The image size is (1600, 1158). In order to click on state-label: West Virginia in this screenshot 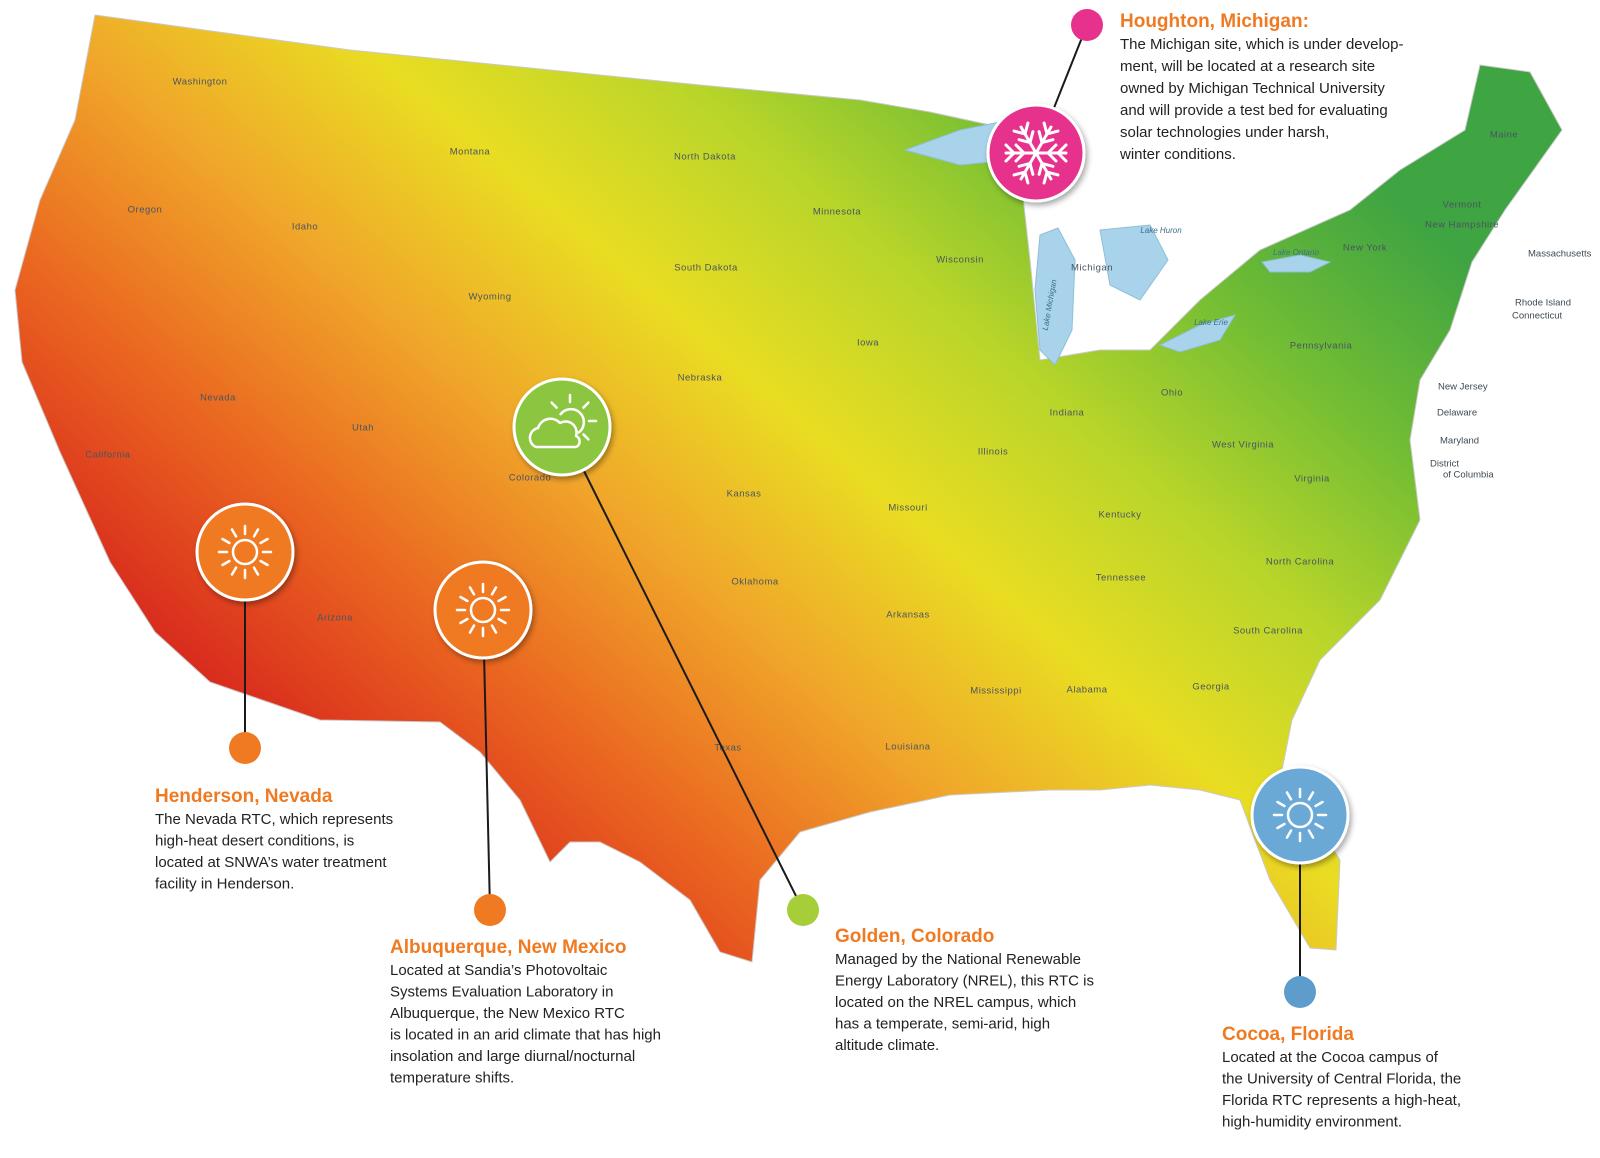, I will do `click(1243, 445)`.